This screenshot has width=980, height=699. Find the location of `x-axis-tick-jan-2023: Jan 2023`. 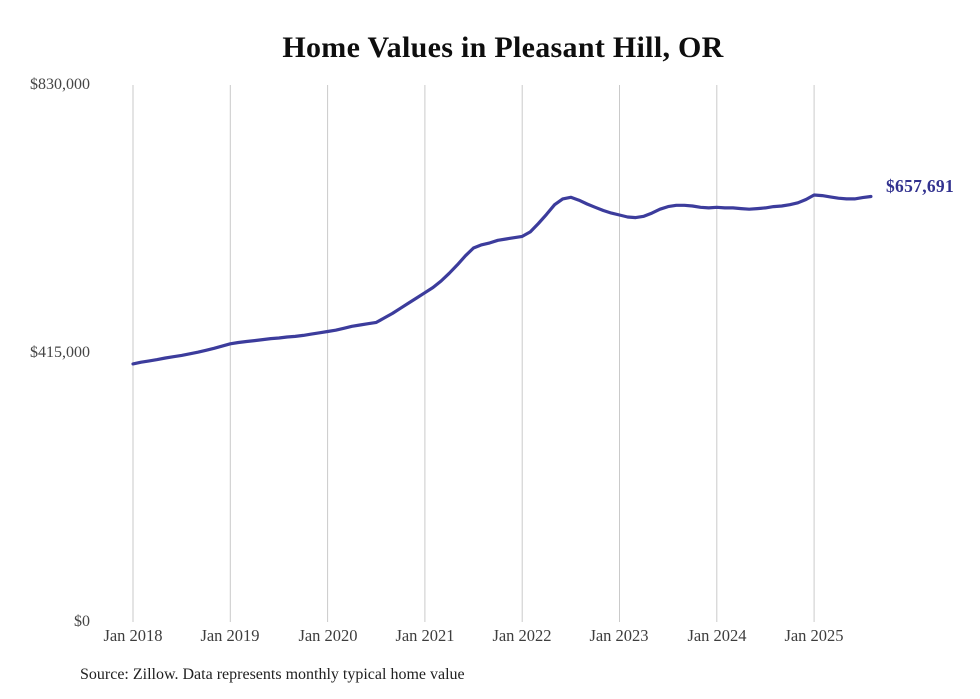

x-axis-tick-jan-2023: Jan 2023 is located at coordinates (619, 635).